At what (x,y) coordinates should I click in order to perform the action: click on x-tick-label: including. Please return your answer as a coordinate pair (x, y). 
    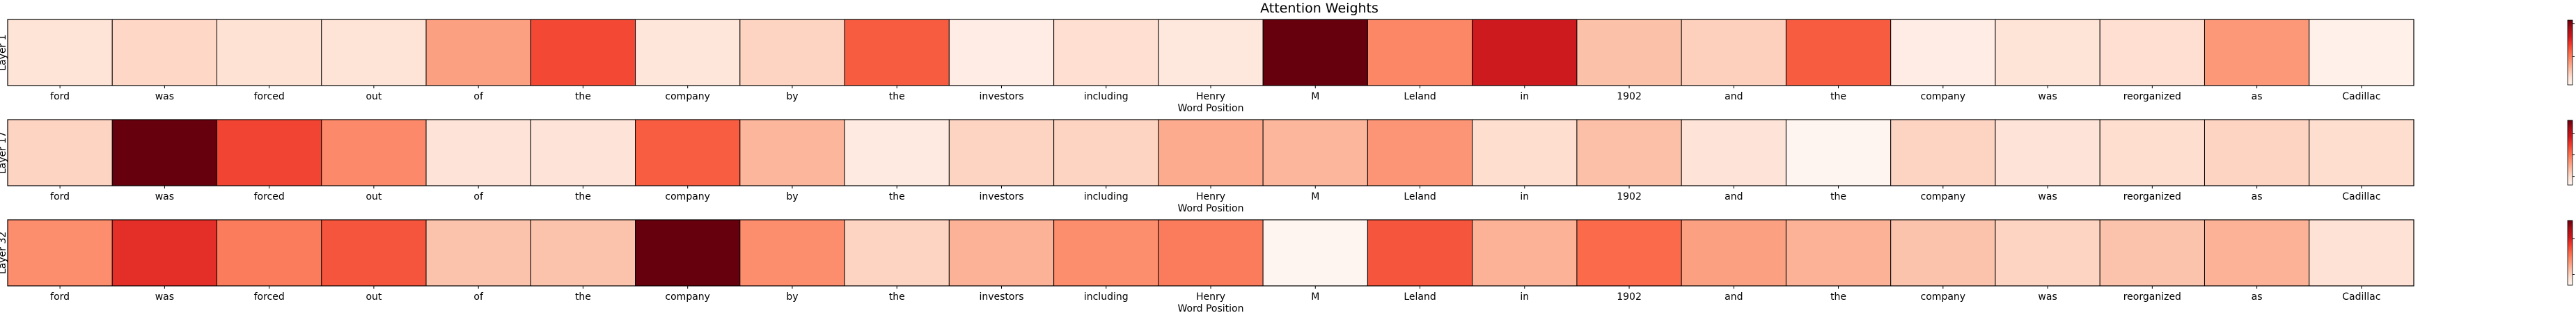
    Looking at the image, I should click on (1106, 297).